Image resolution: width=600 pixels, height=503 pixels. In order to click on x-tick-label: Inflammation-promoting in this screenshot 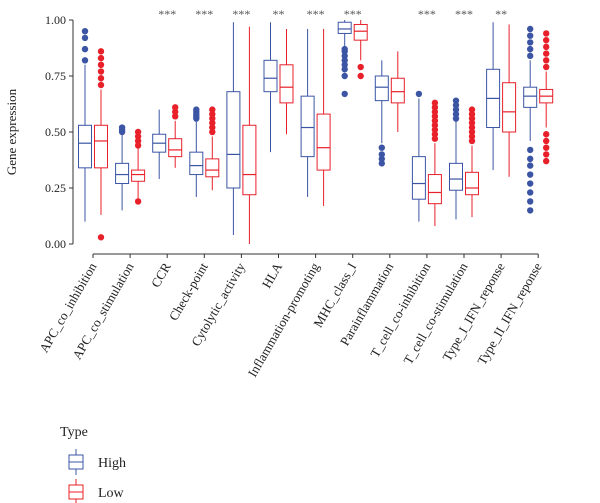, I will do `click(284, 320)`.